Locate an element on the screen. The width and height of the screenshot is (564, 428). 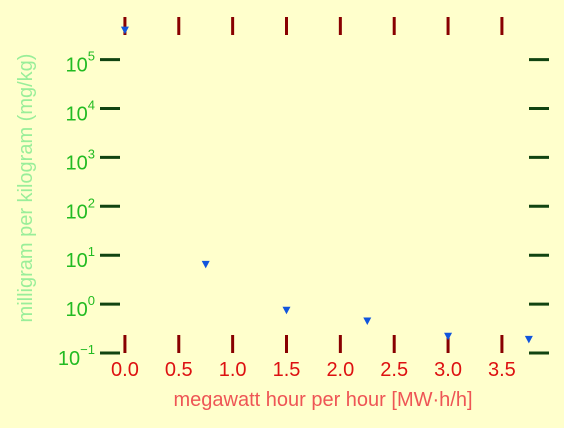
x-axis-label: megawatt hour per hour [MW·h/h] is located at coordinates (322, 400).